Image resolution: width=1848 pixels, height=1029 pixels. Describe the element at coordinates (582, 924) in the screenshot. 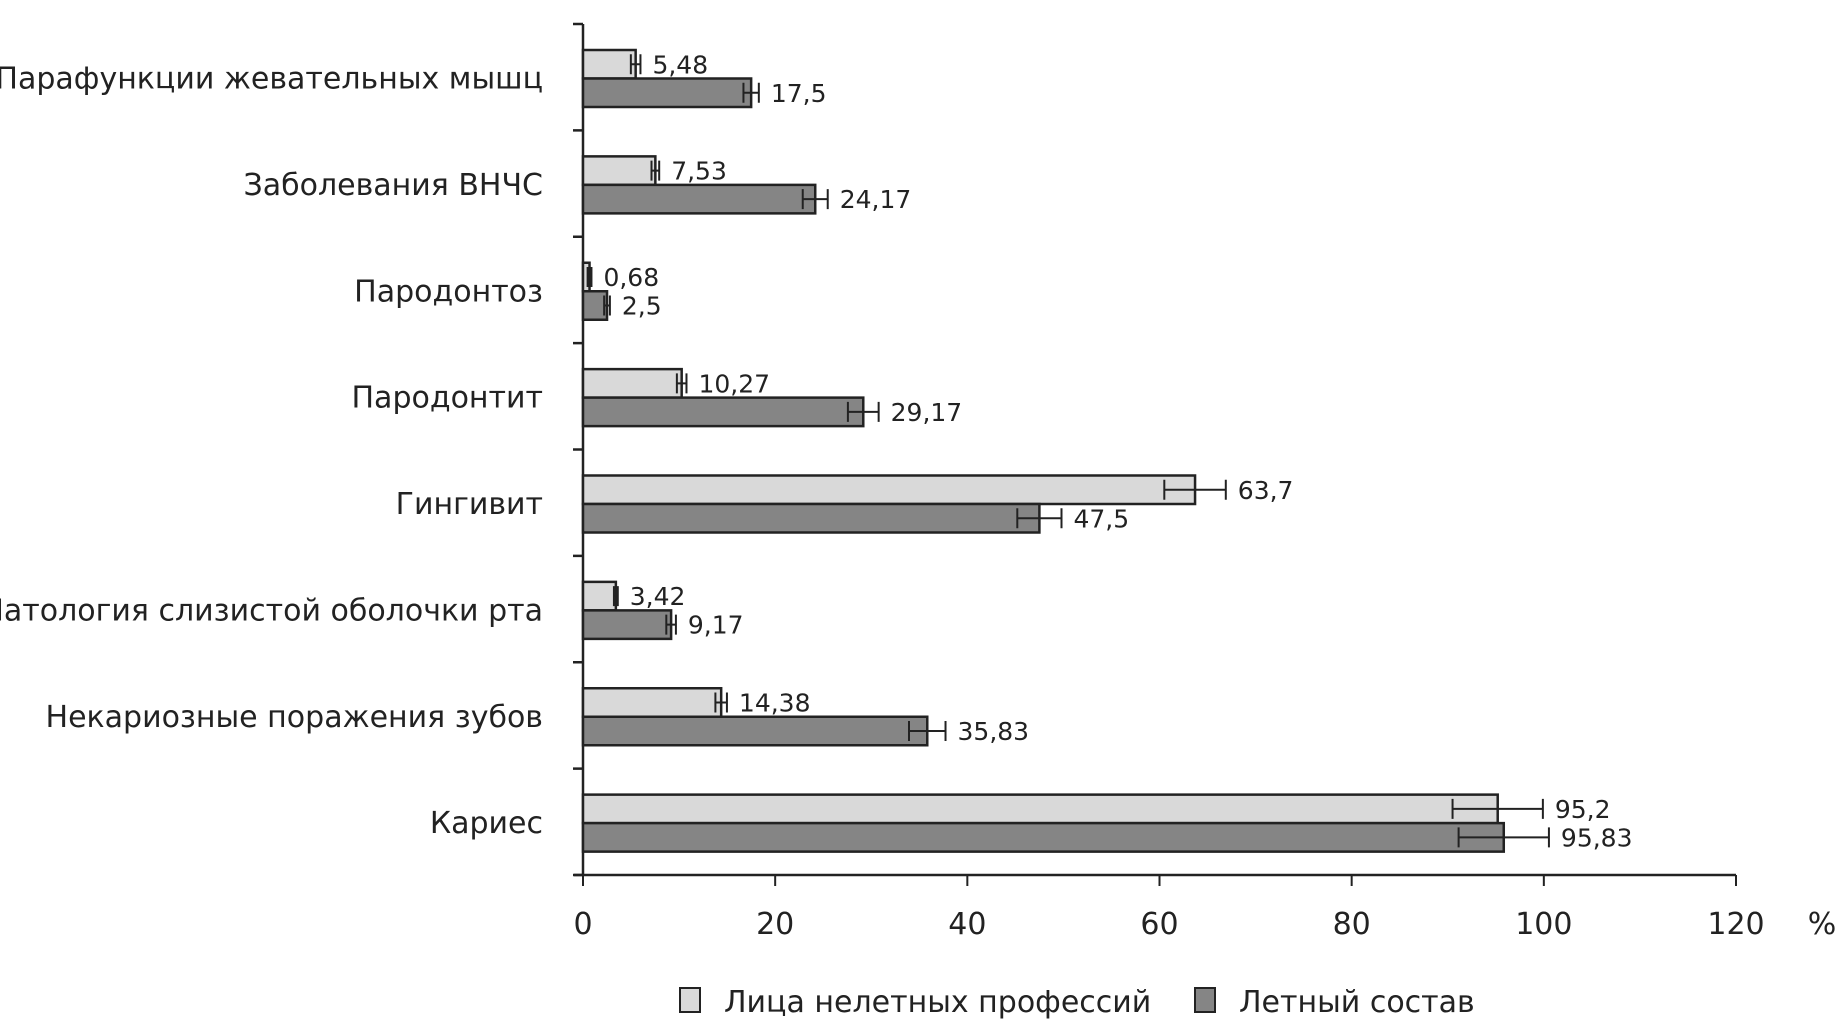

I see `x-tick-label: 0` at that location.